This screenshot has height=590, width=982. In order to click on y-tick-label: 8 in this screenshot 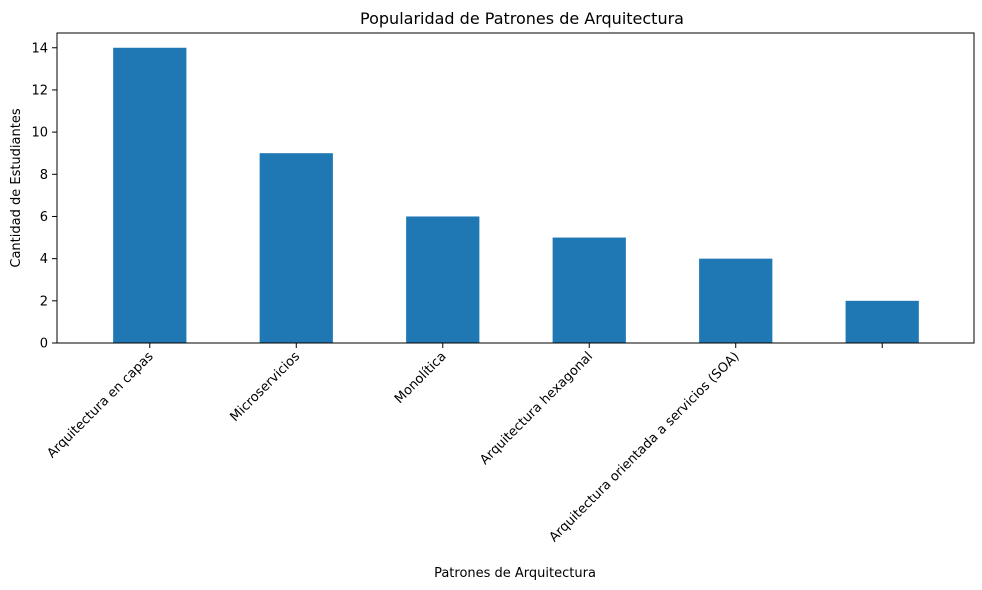, I will do `click(44, 175)`.